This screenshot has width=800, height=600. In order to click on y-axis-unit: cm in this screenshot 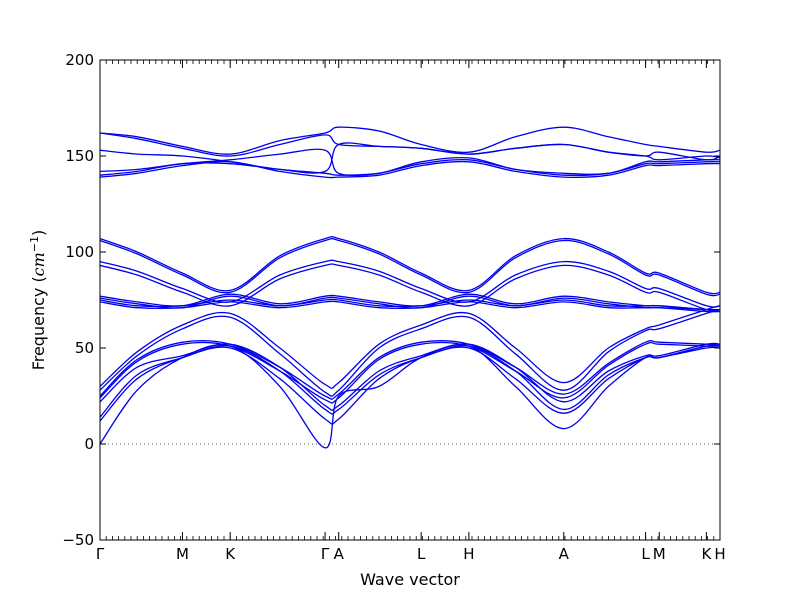, I will do `click(38, 264)`.